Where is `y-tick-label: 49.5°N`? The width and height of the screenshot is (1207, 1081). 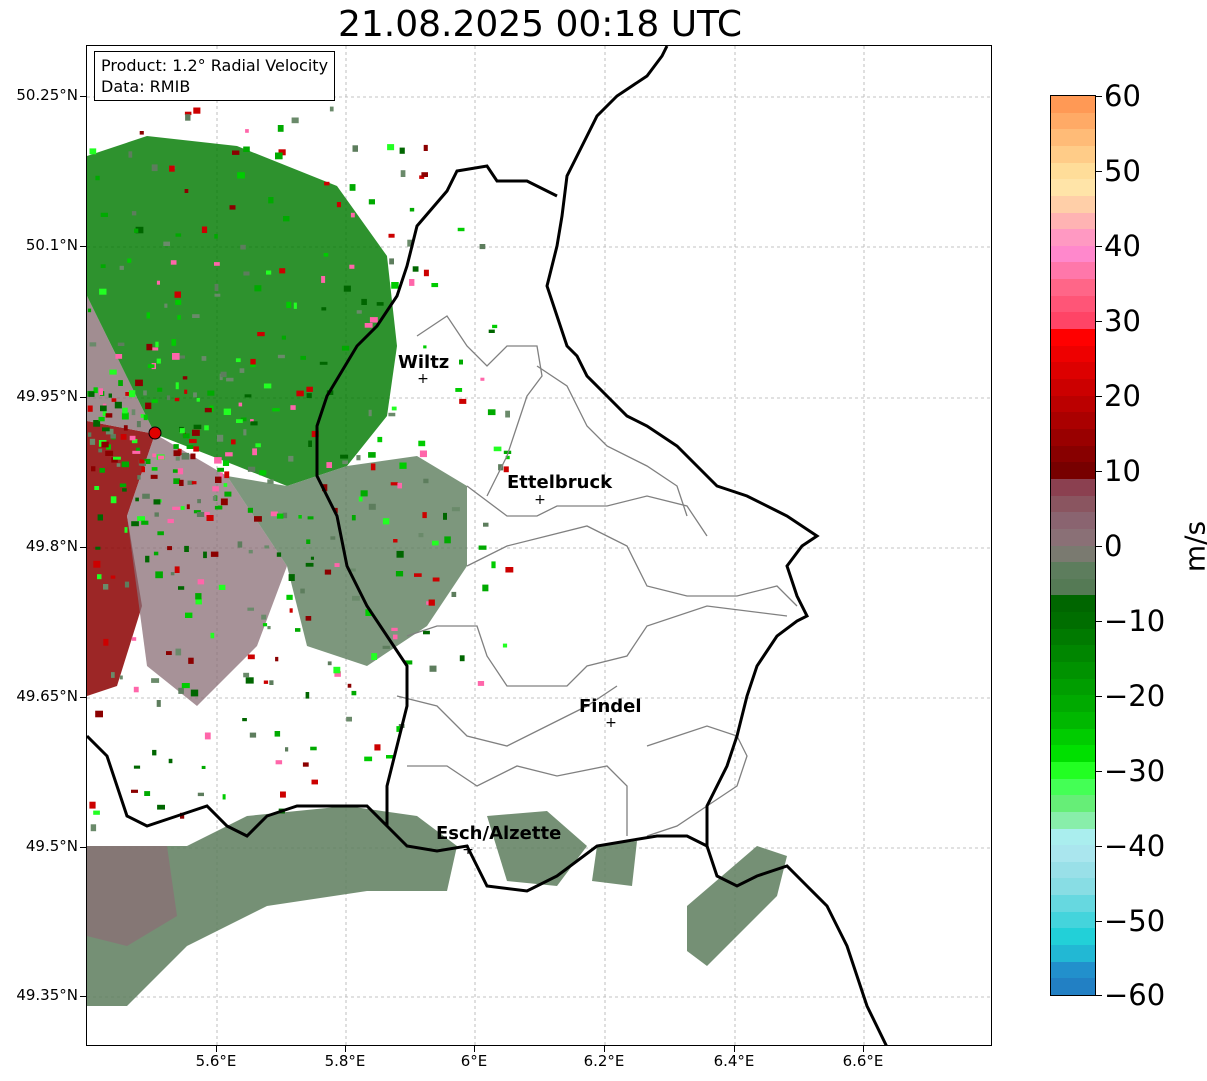
y-tick-label: 49.5°N is located at coordinates (51, 846).